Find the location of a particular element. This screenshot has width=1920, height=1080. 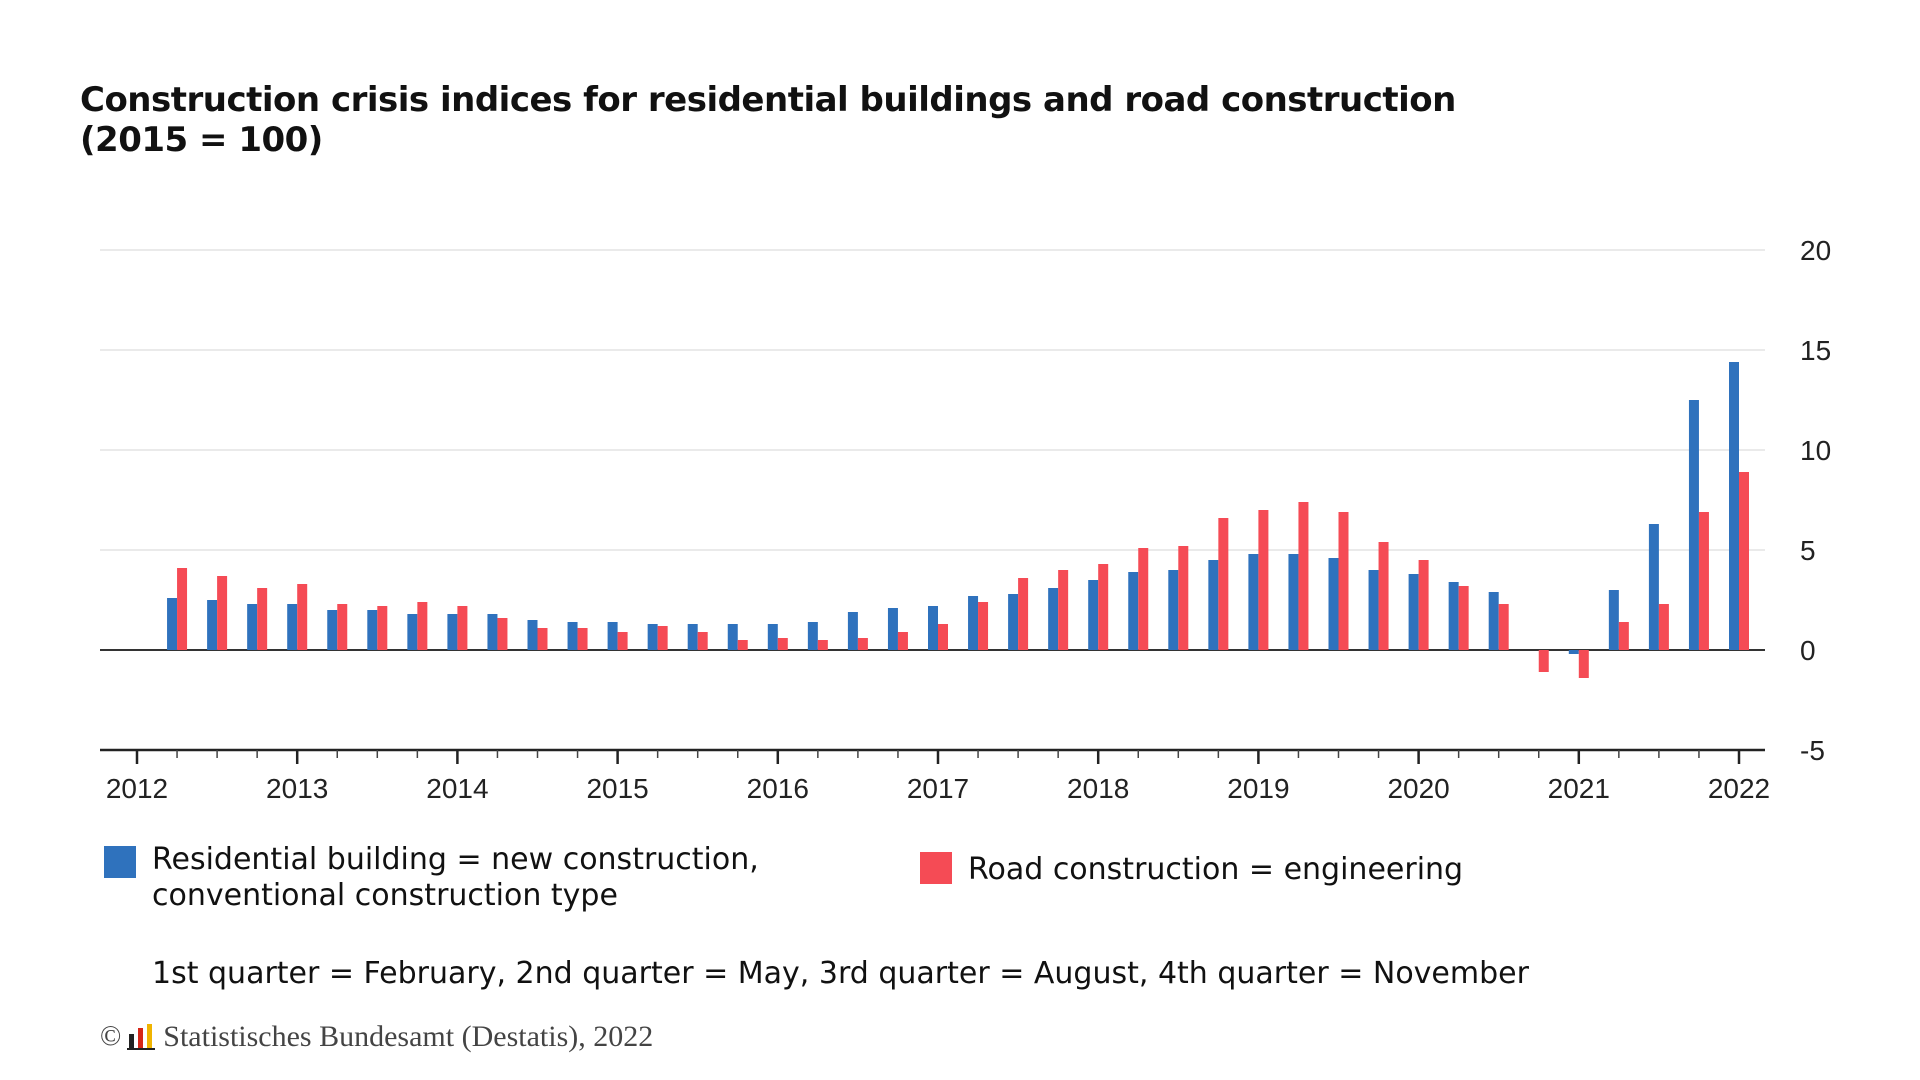

legend-label-road: Road construction = engineering is located at coordinates (1216, 869).